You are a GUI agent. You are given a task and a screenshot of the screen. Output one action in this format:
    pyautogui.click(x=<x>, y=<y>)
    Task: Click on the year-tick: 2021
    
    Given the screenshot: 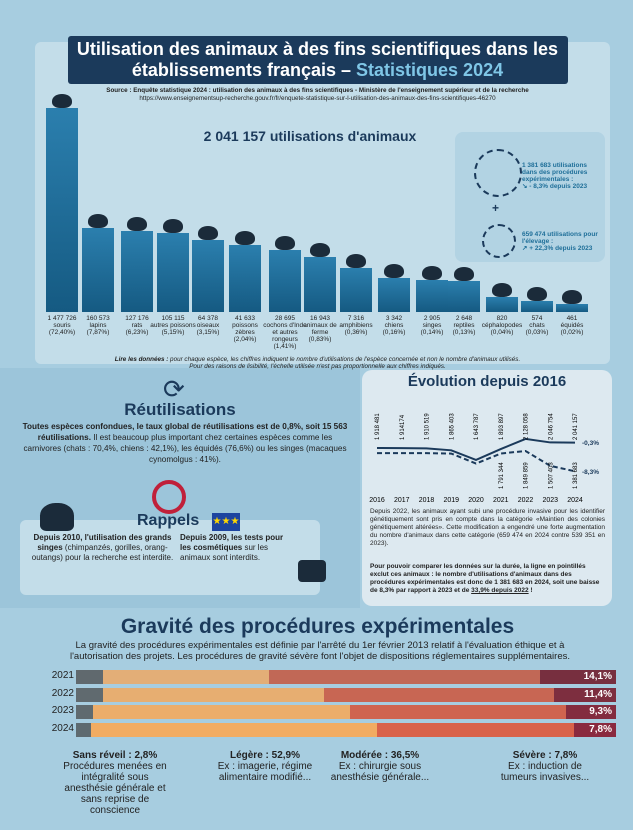 What is the action you would take?
    pyautogui.click(x=501, y=500)
    